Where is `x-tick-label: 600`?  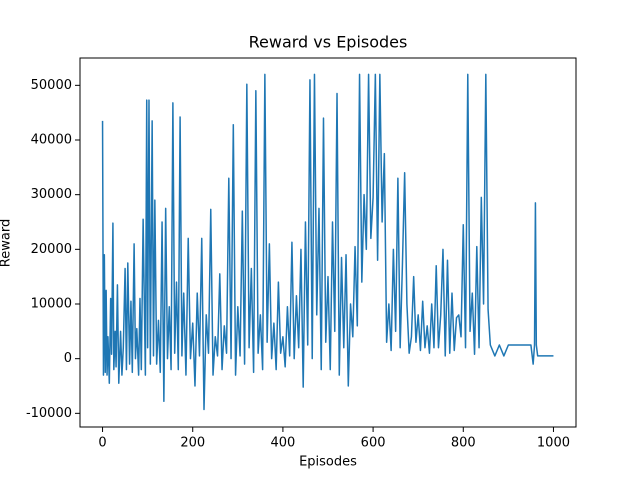
x-tick-label: 600 is located at coordinates (373, 443).